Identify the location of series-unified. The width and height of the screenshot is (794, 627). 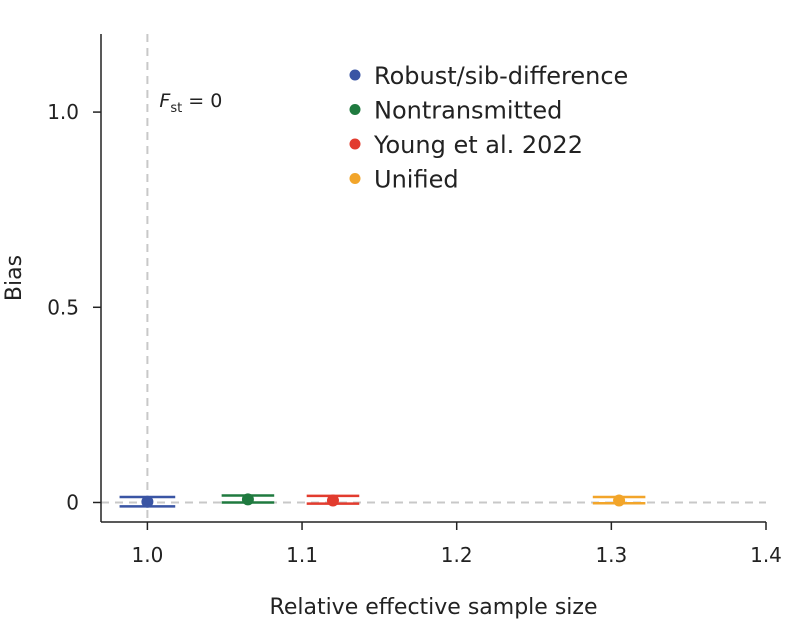
(619, 500).